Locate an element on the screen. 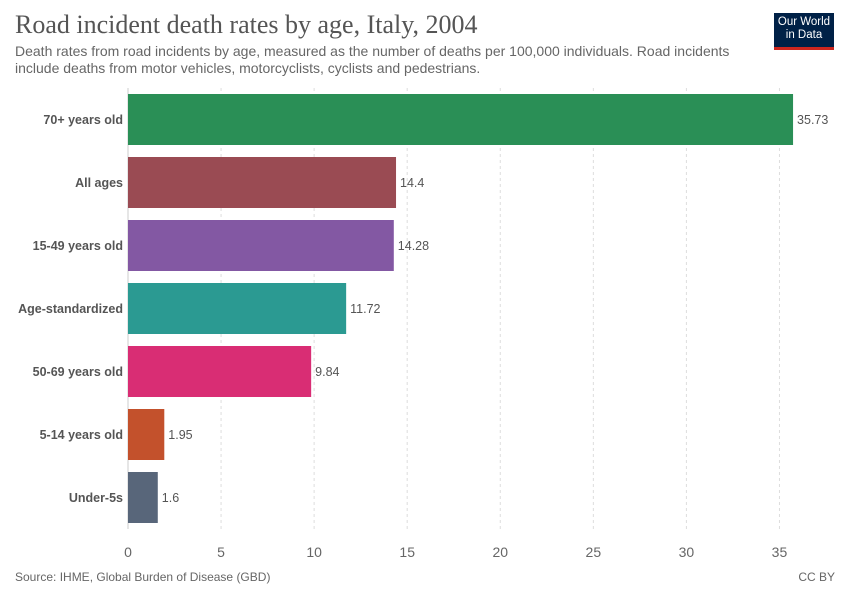  logo-line-2: in Data is located at coordinates (804, 35).